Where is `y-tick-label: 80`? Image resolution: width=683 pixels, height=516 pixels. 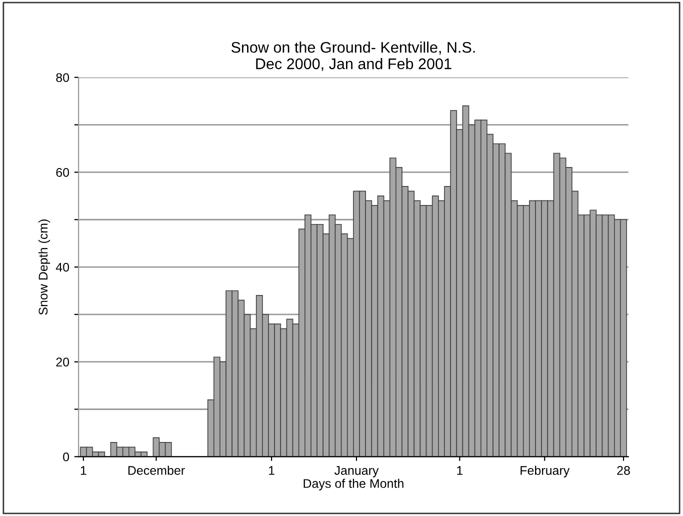
y-tick-label: 80 is located at coordinates (63, 77).